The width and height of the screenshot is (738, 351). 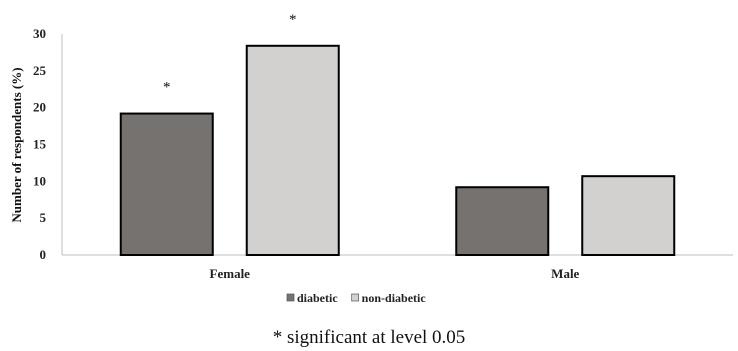 I want to click on y-tick-label: 15, so click(x=40, y=144).